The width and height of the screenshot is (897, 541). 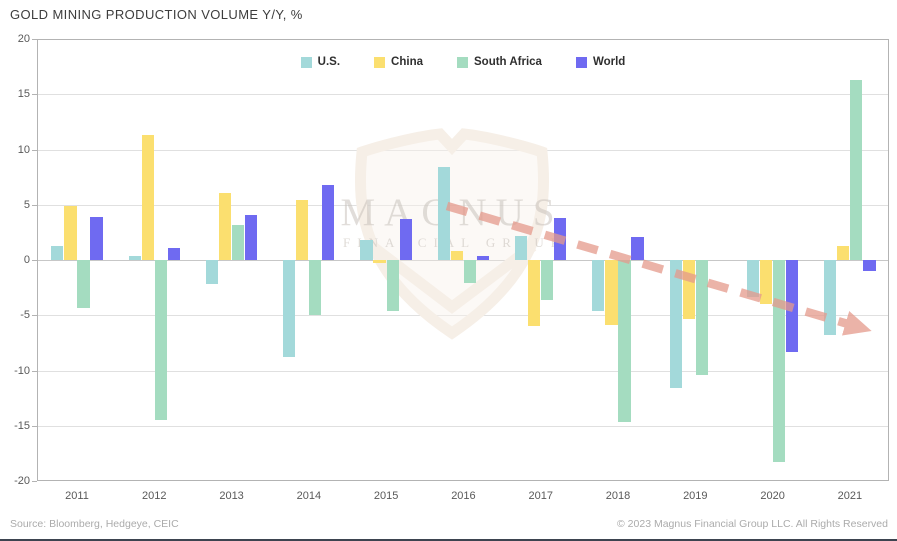 What do you see at coordinates (160, 340) in the screenshot?
I see `bar-south-africa-2012` at bounding box center [160, 340].